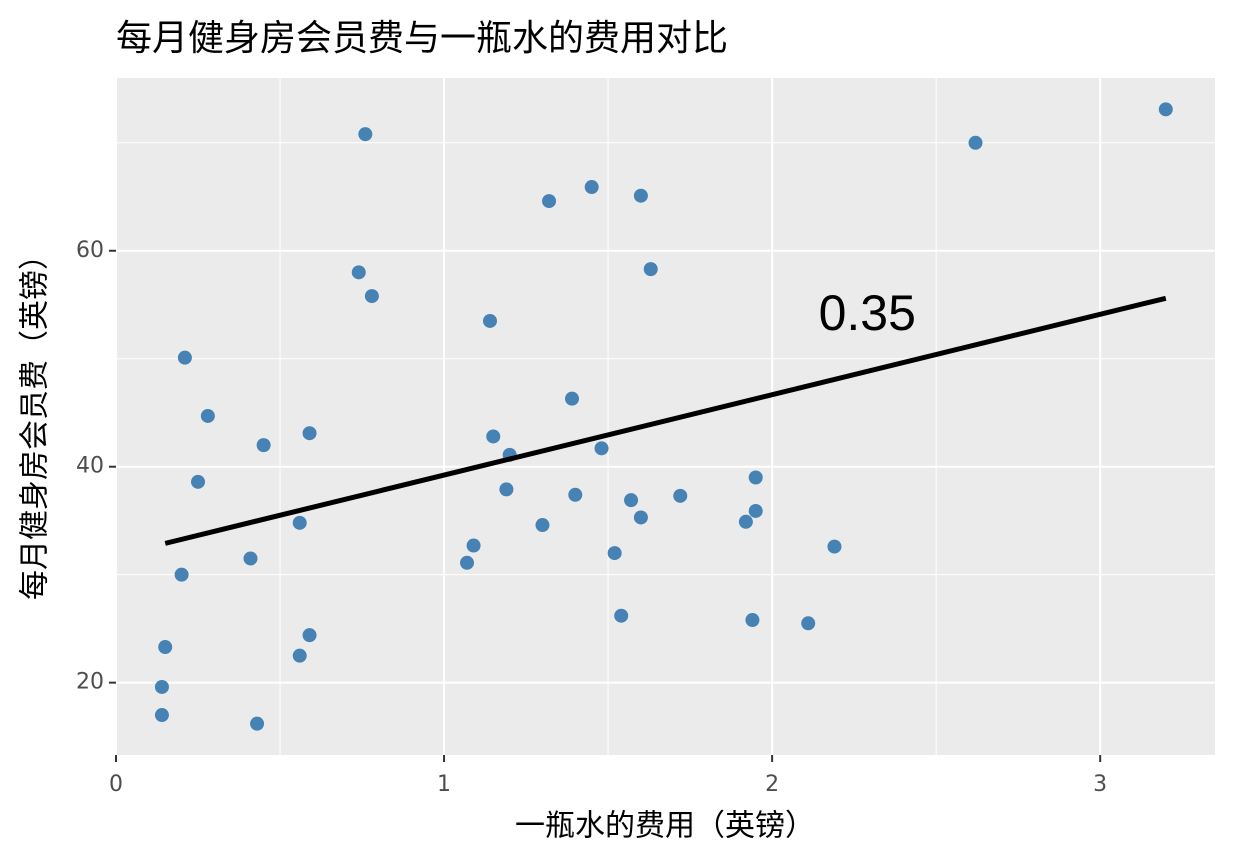 Image resolution: width=1234 pixels, height=864 pixels. I want to click on y-axis-label: 每月健身房会员费（英镑）, so click(35, 420).